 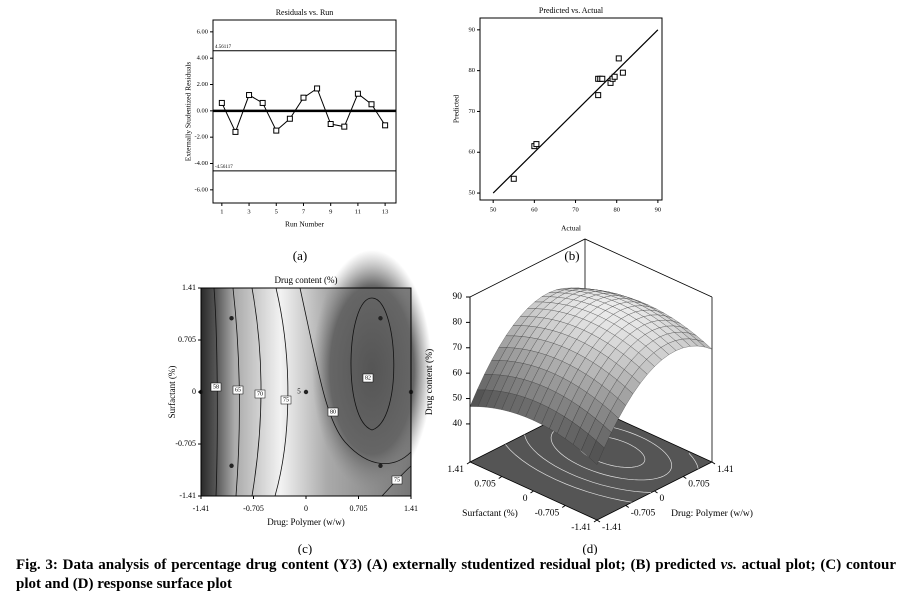 I want to click on contour-label: 80, so click(x=333, y=412).